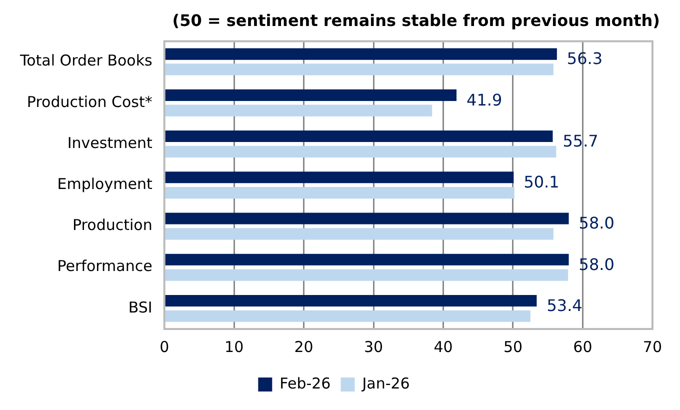 The image size is (680, 410). Describe the element at coordinates (112, 225) in the screenshot. I see `y-tick-label: Production` at that location.